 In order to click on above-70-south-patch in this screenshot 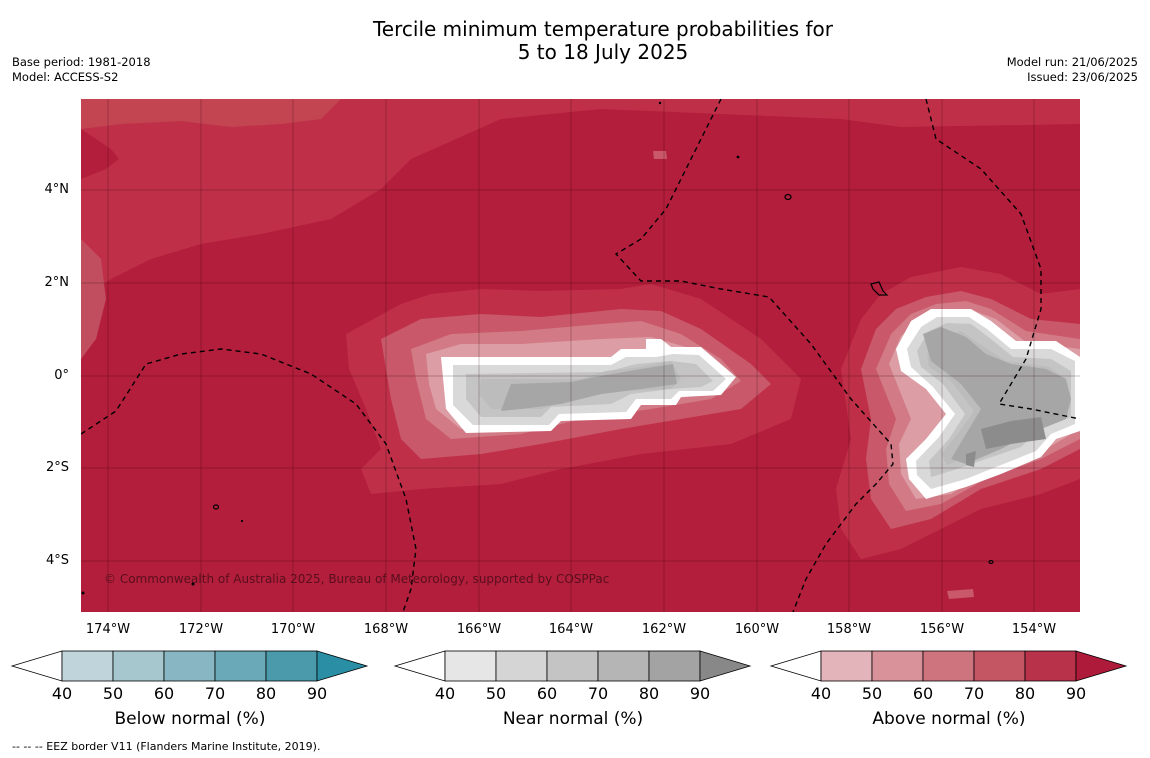, I will do `click(960, 594)`.